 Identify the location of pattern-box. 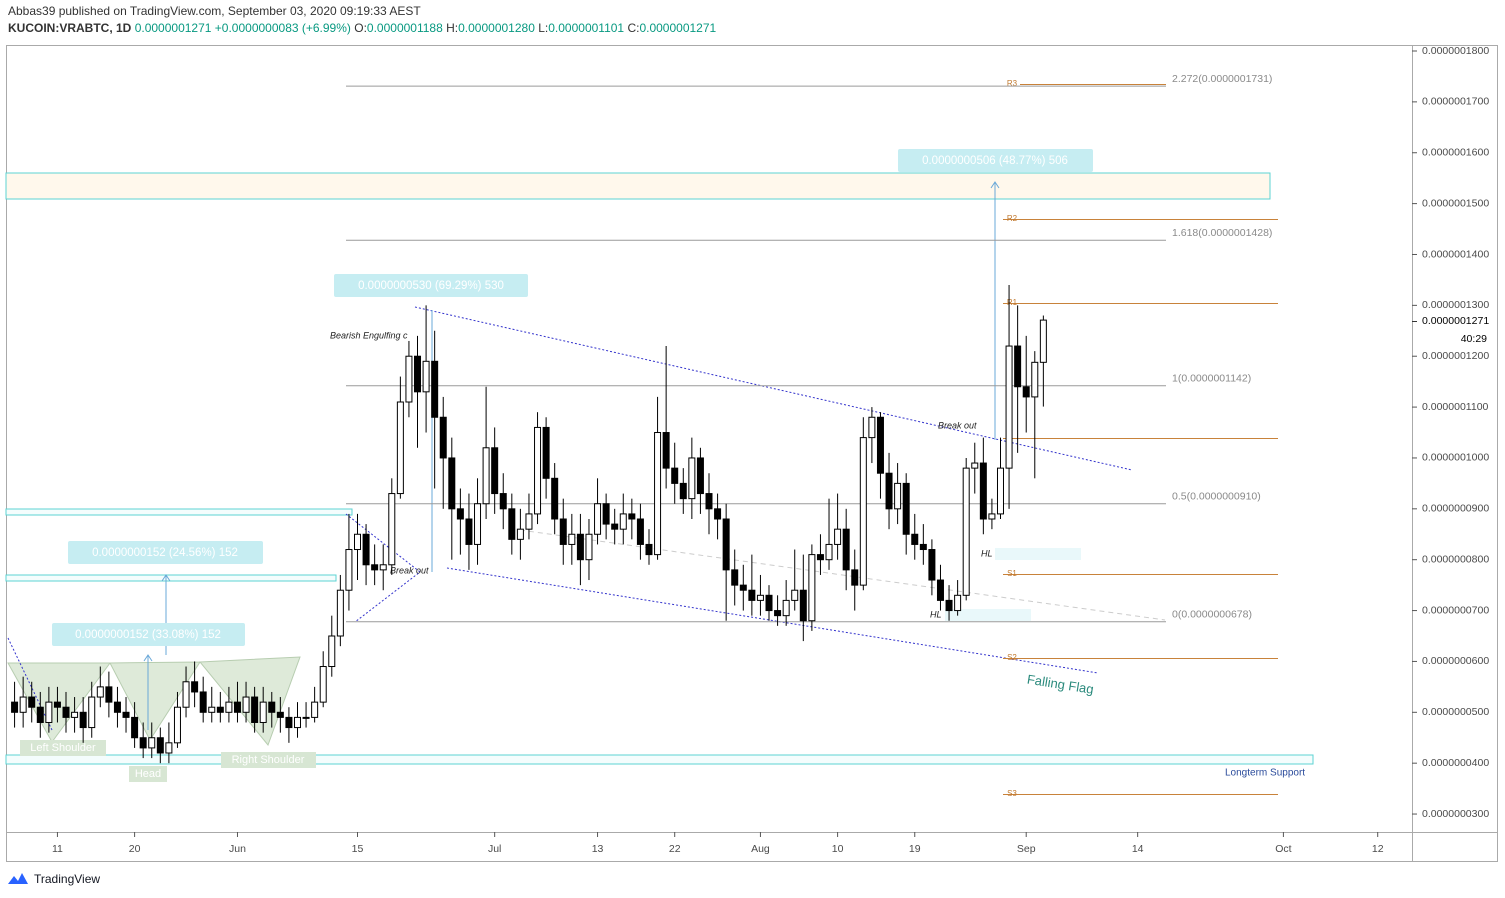
(63, 748).